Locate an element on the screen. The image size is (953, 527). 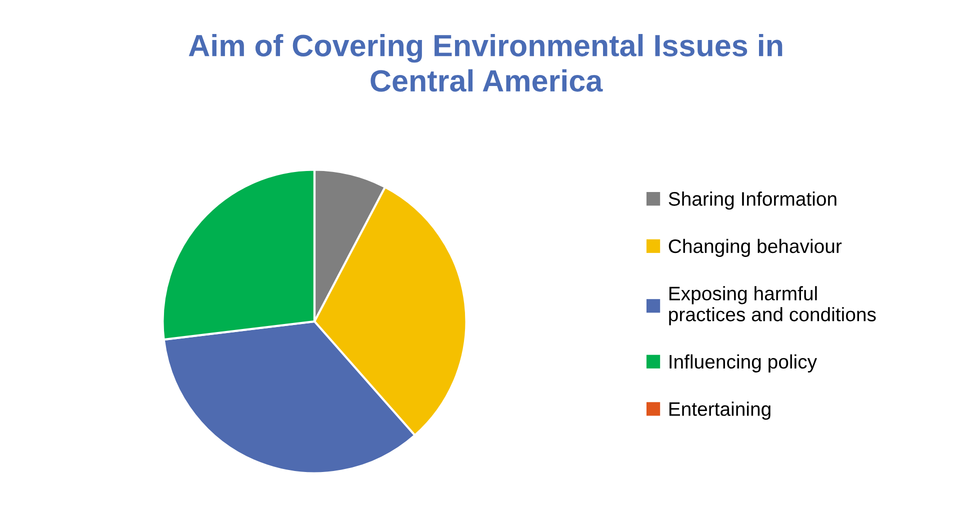
chart-title: Aim of Covering Environmental Issues in Central America is located at coordinates (485, 63).